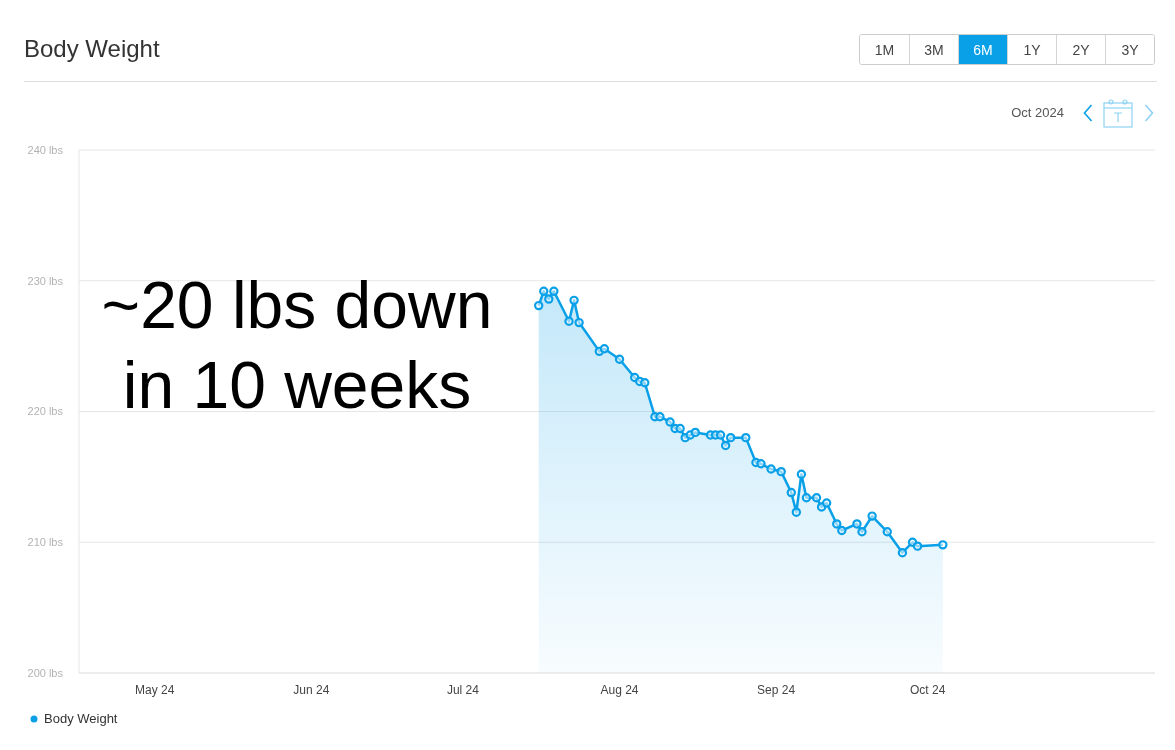 This screenshot has height=750, width=1175. I want to click on text: Oct 2024, so click(1037, 113).